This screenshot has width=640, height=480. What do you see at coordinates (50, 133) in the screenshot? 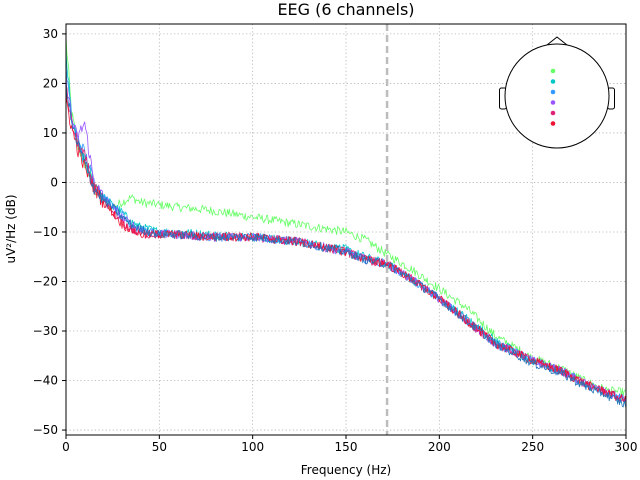
I see `y-tick-label: 10` at bounding box center [50, 133].